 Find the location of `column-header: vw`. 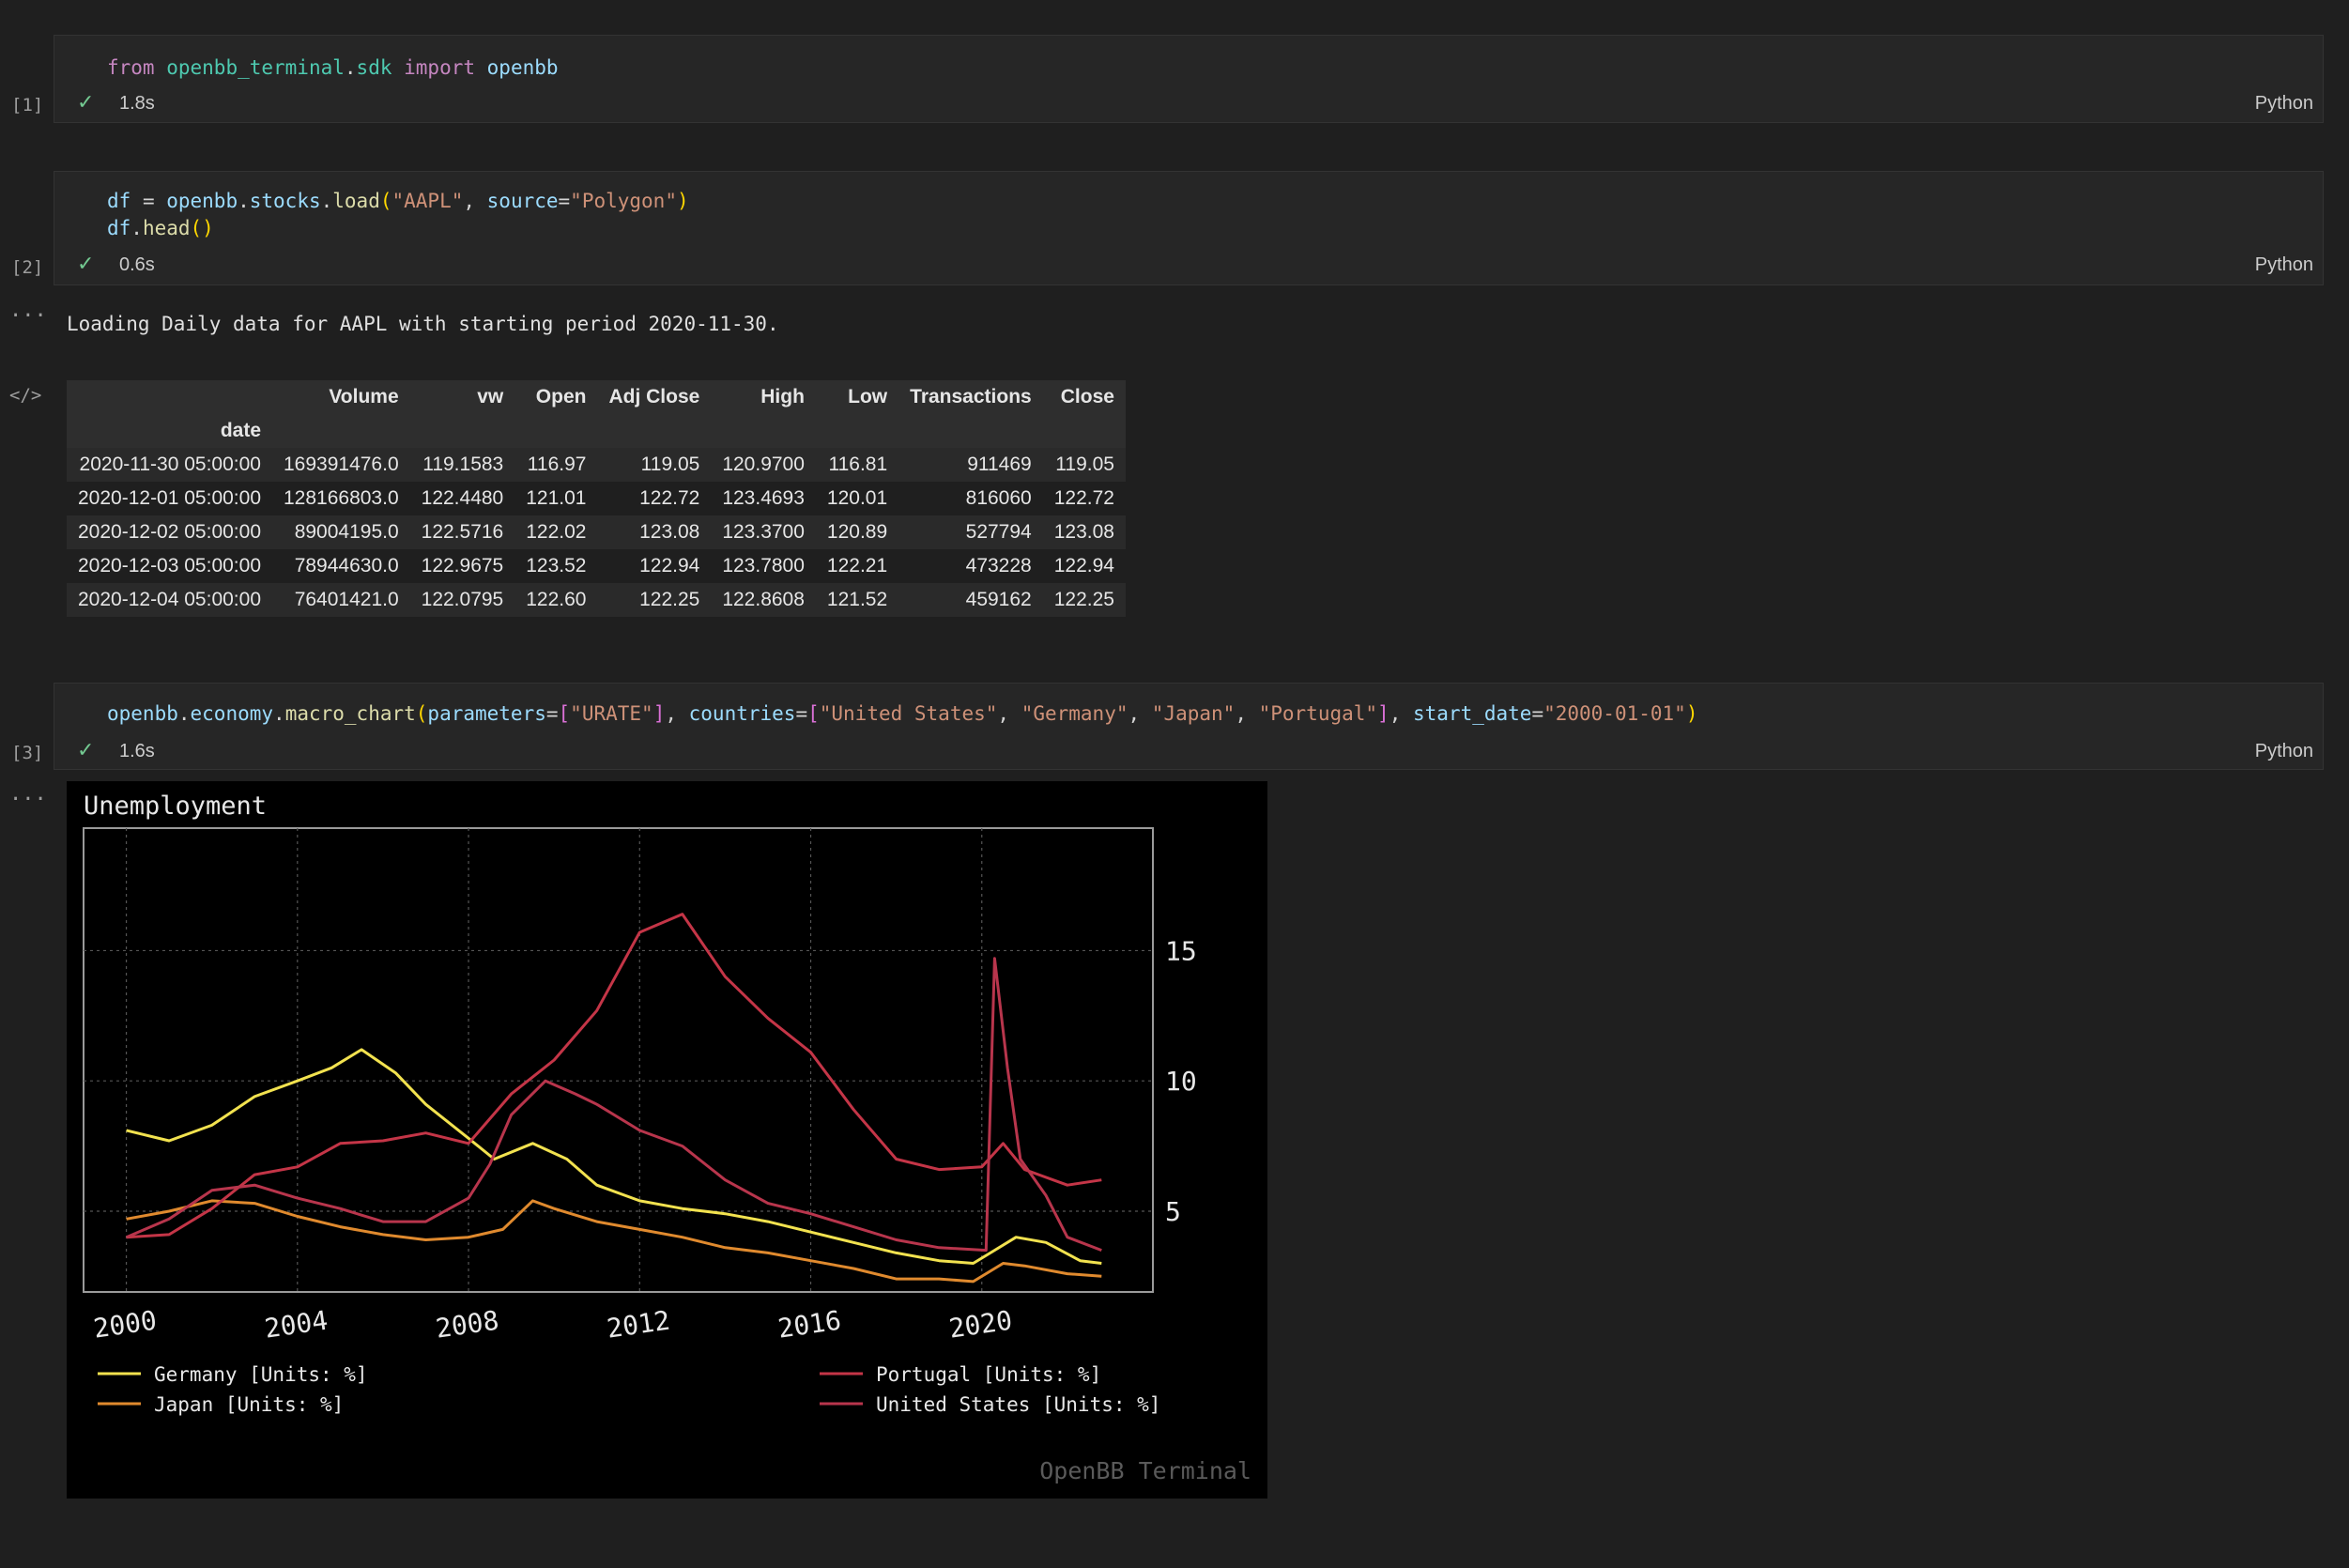

column-header: vw is located at coordinates (491, 397).